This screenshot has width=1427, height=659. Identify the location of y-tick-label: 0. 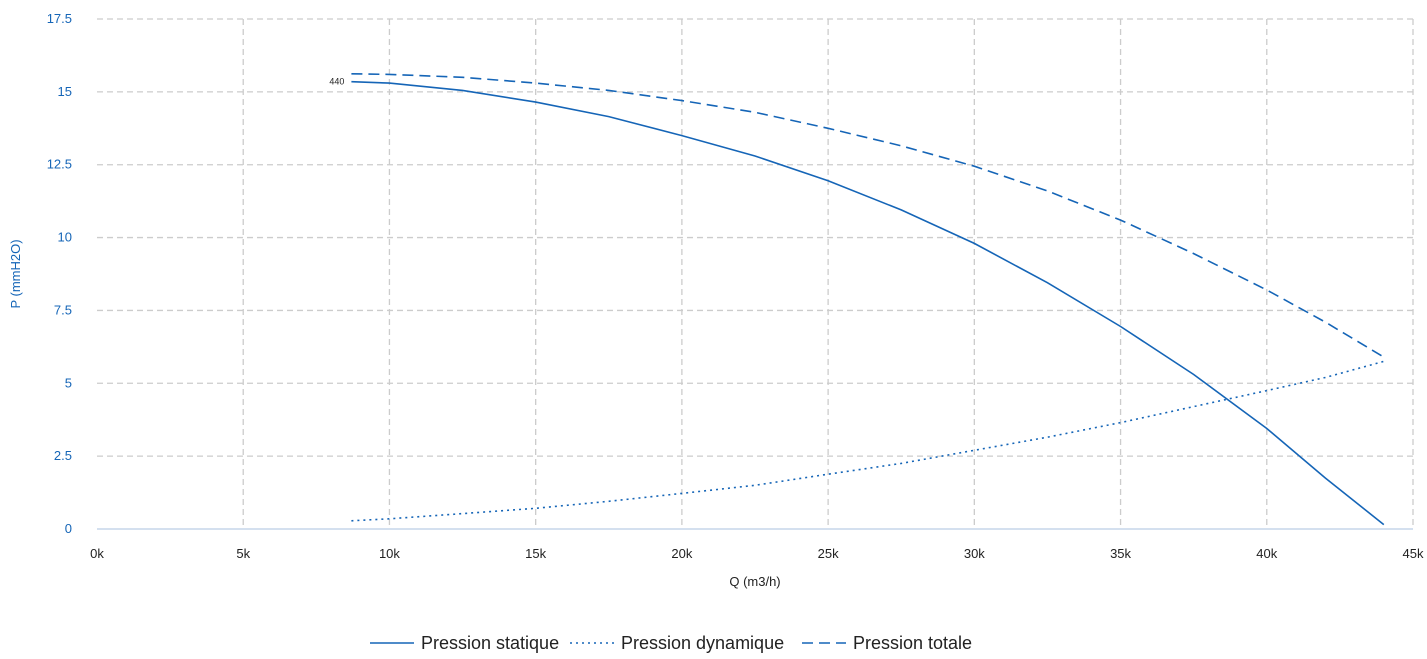
(68, 528).